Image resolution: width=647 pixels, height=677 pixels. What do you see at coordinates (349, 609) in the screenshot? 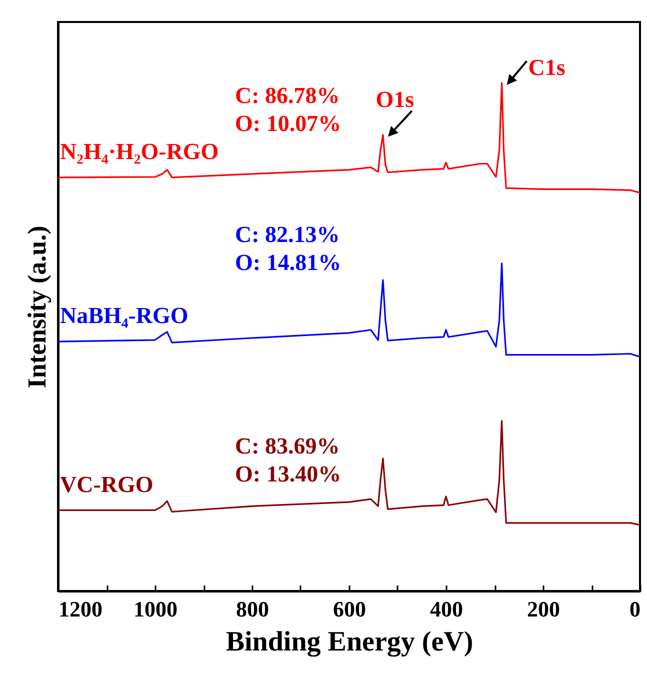
I see `x-tick-label: 600` at bounding box center [349, 609].